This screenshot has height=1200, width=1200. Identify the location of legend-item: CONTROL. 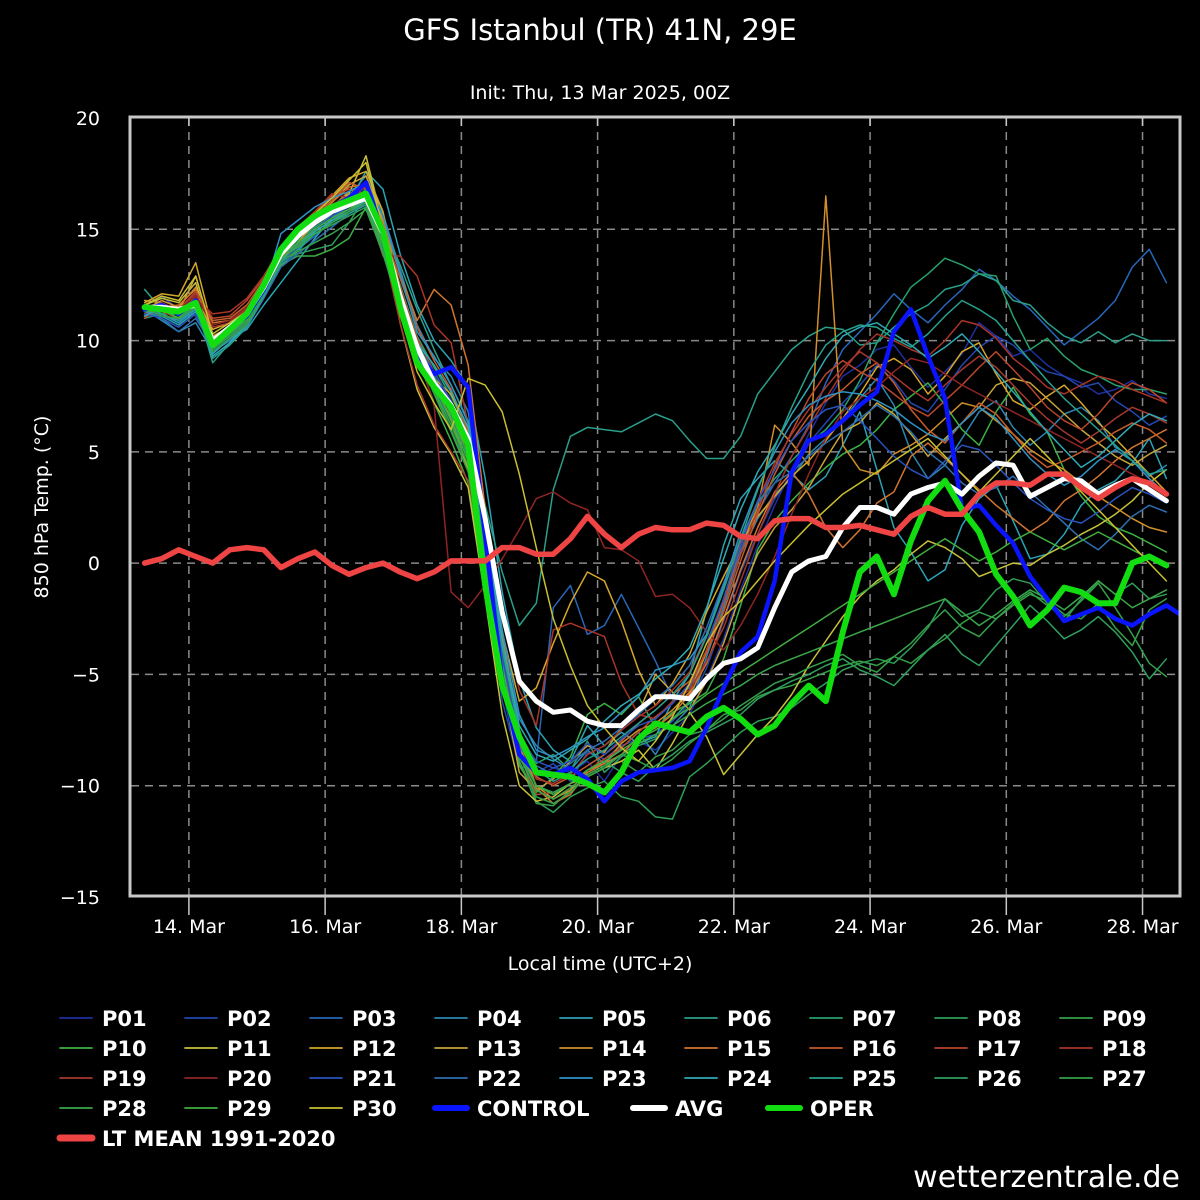
(511, 1109).